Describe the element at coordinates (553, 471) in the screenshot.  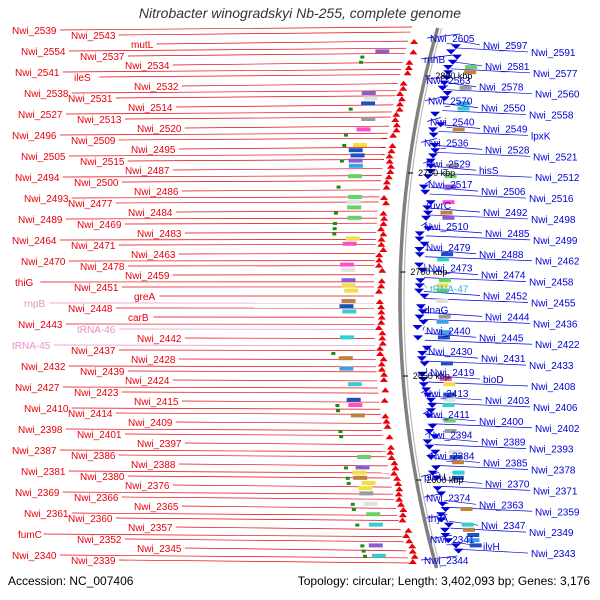
I see `right-gene-label: Nwi_2378` at that location.